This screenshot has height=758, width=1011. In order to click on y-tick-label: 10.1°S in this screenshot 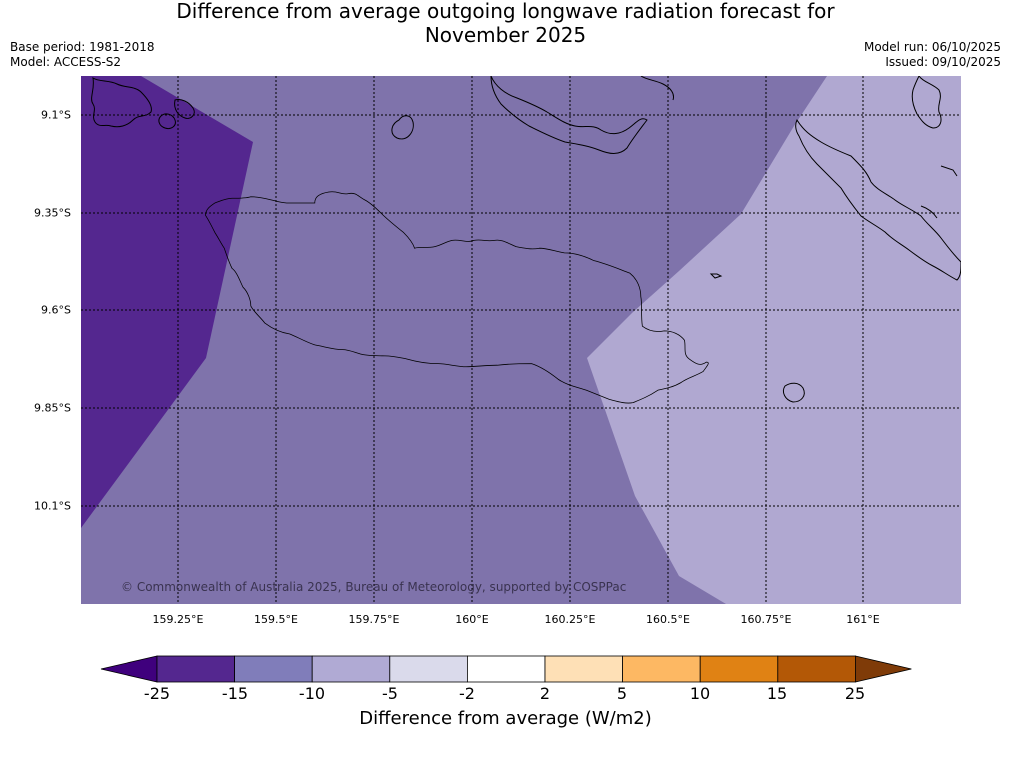, I will do `click(52, 506)`.